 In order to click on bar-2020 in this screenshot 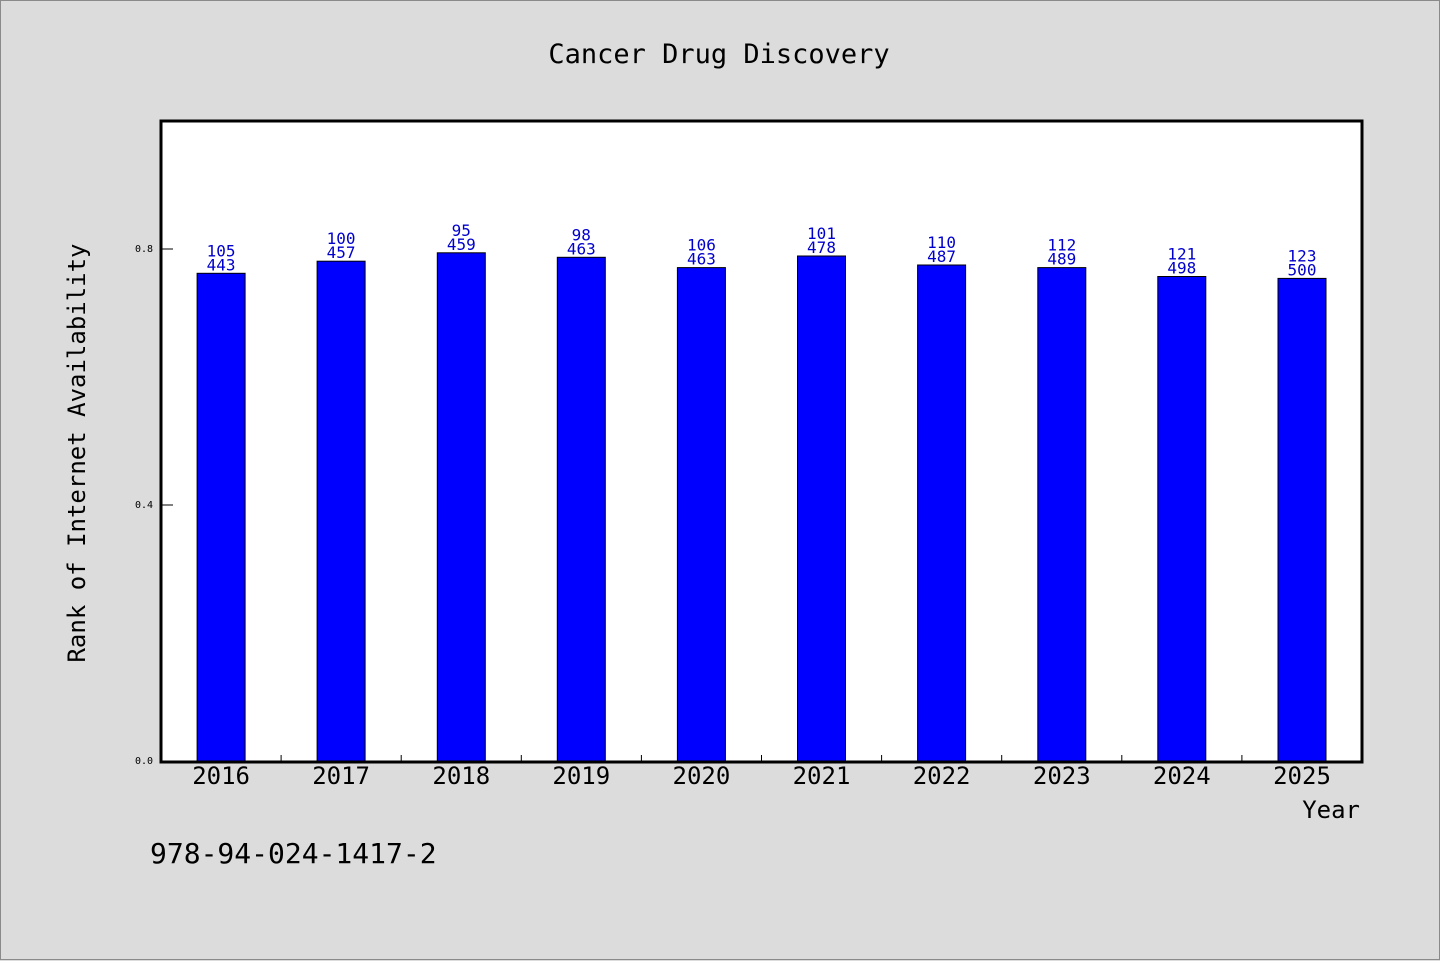, I will do `click(701, 514)`.